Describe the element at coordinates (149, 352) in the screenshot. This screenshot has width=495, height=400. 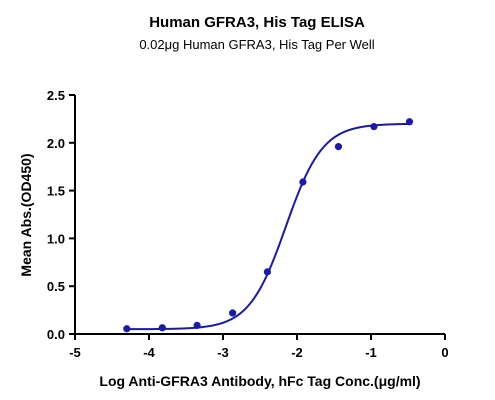
I see `x-tick-label: -4` at that location.